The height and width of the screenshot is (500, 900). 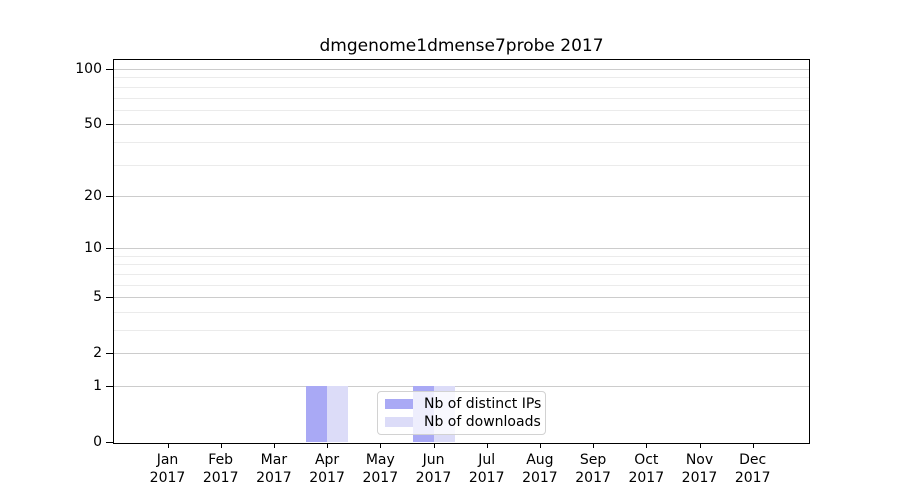 I want to click on x-tick-label: Jan 2017, so click(x=167, y=469).